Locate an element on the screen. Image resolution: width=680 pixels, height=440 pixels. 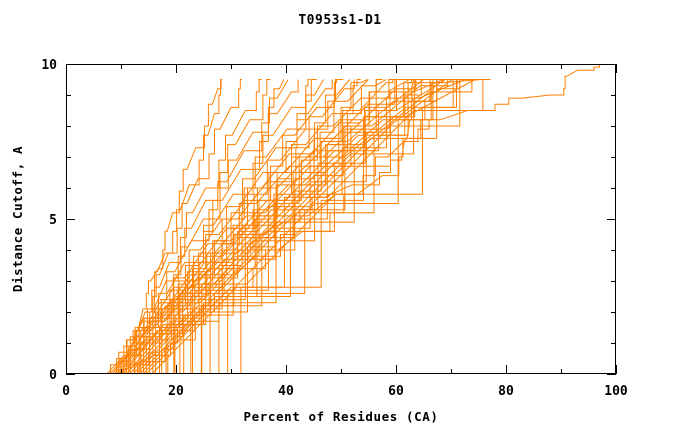
x-tick-label: 100 is located at coordinates (616, 391).